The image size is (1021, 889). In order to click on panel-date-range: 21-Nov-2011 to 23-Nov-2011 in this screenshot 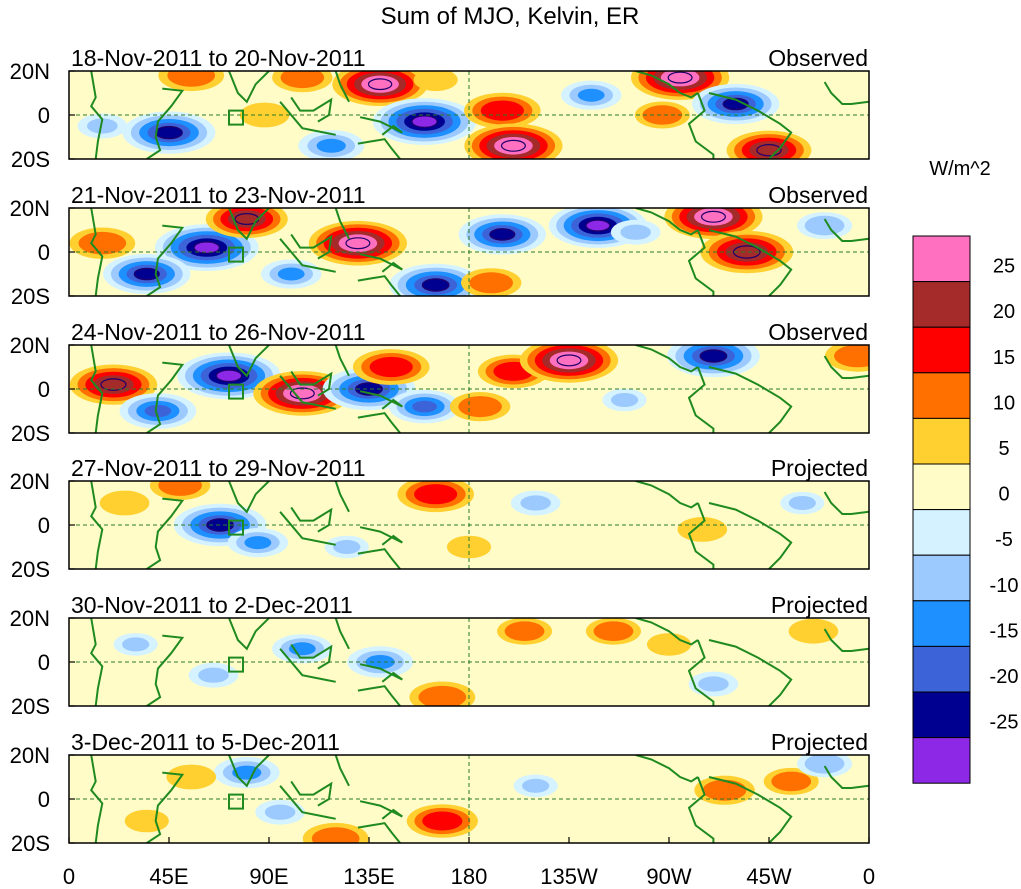, I will do `click(218, 195)`.